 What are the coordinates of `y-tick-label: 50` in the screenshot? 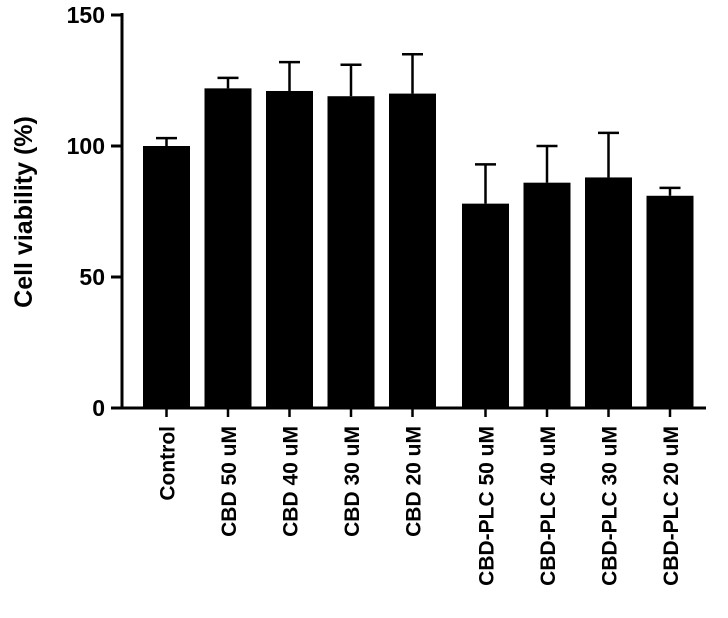 It's located at (92, 277).